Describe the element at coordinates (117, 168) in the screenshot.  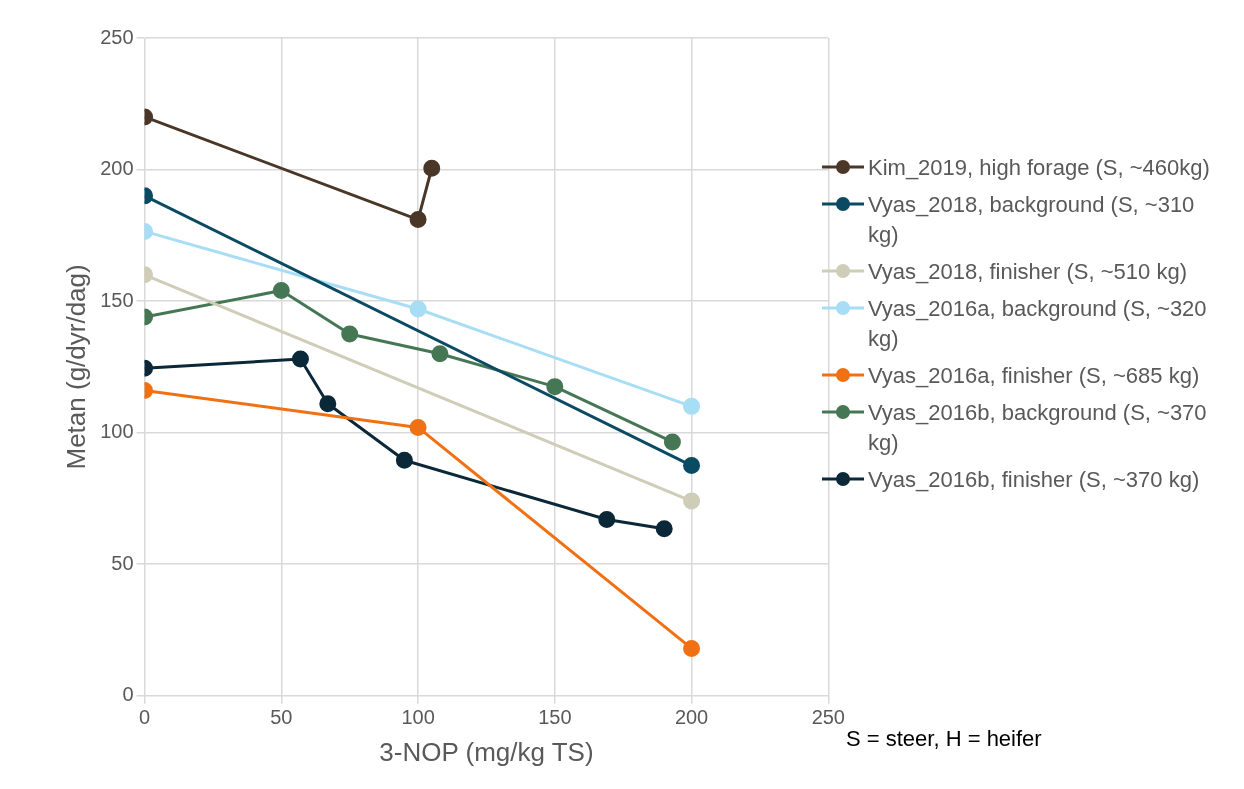
I see `y-tick-label: 200` at that location.